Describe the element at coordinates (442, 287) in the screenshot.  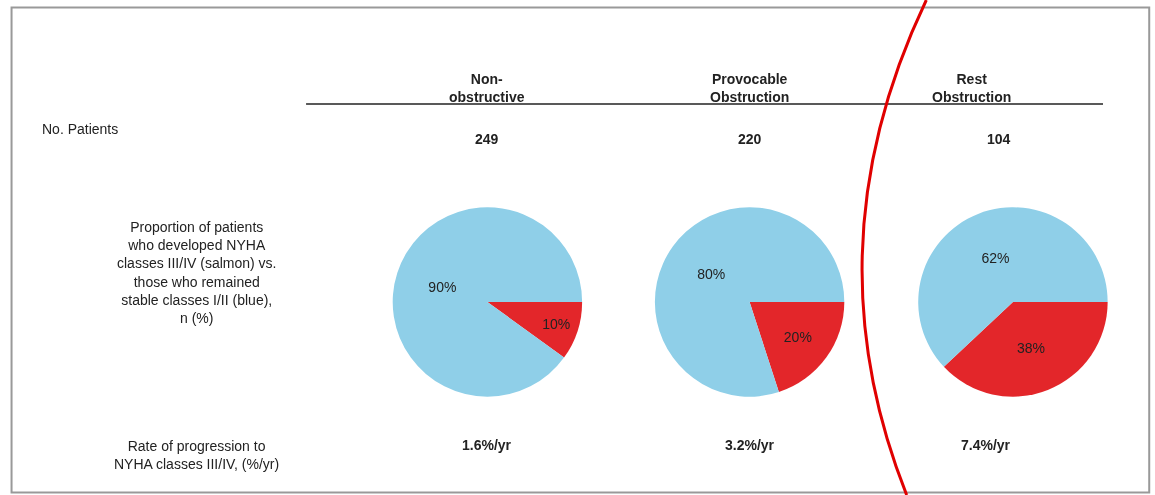
I see `data-label: 90%` at that location.